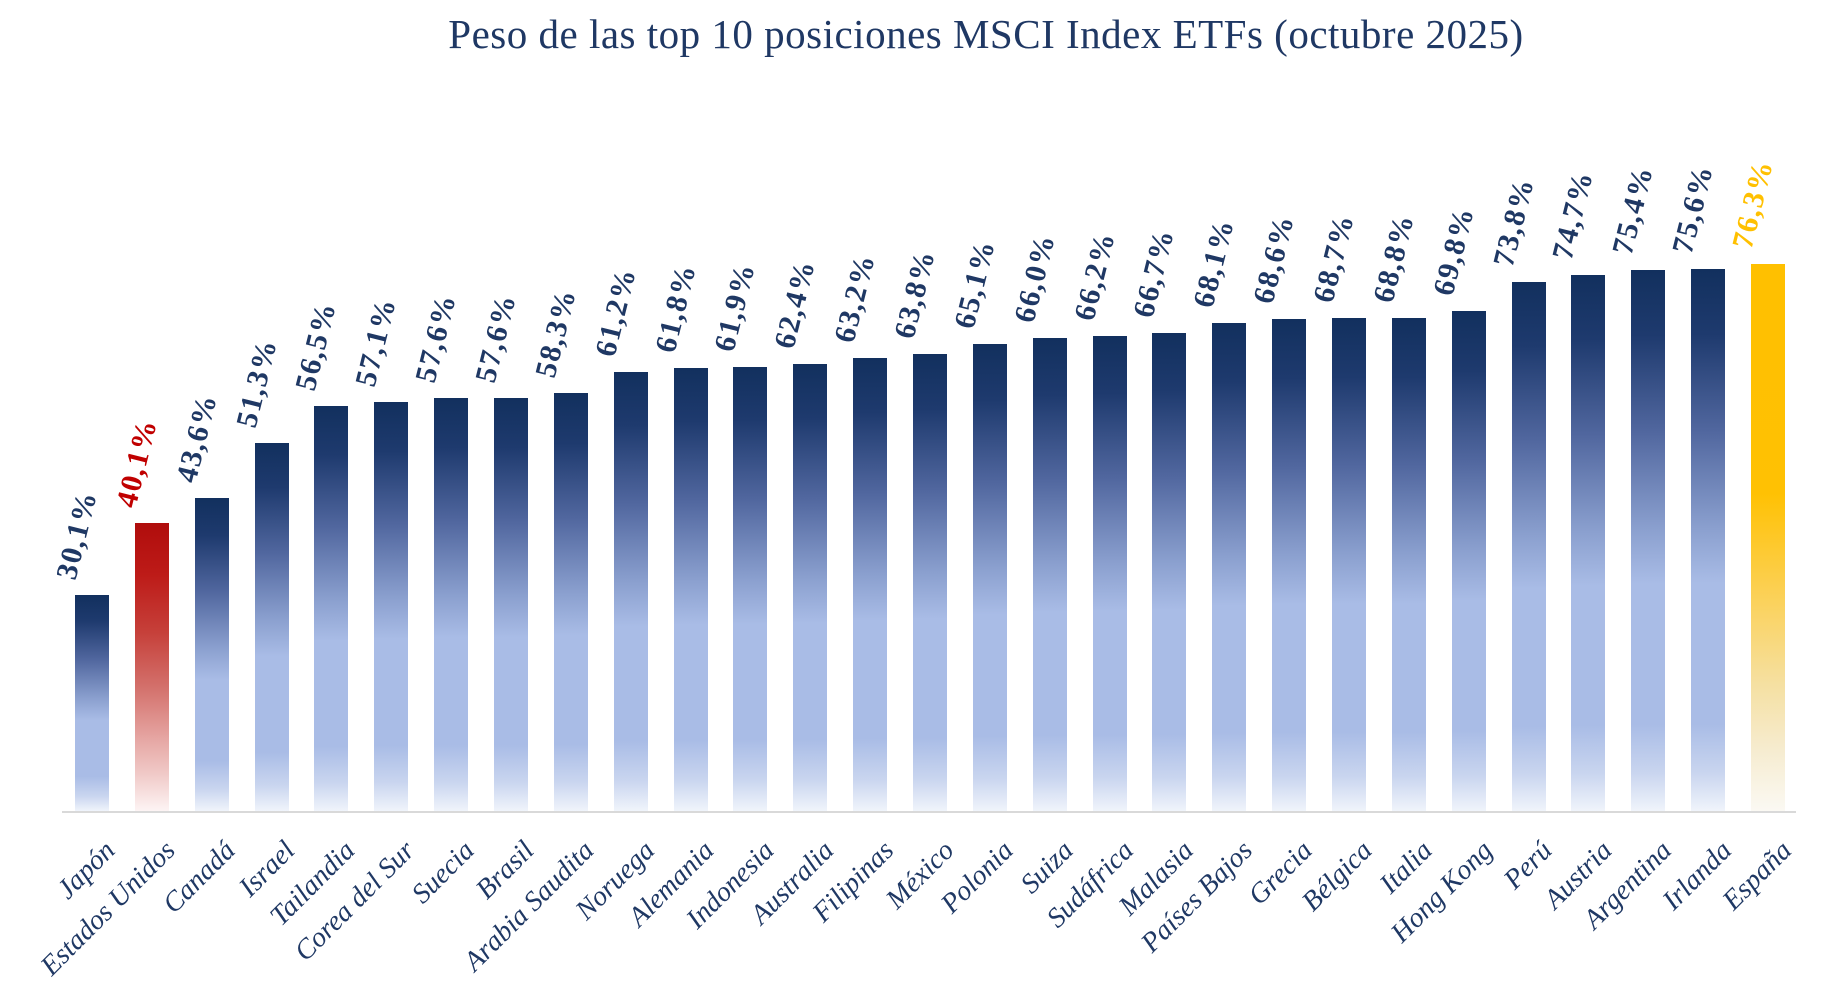  I want to click on bar-column: 73,8% Perú, so click(1523, 500).